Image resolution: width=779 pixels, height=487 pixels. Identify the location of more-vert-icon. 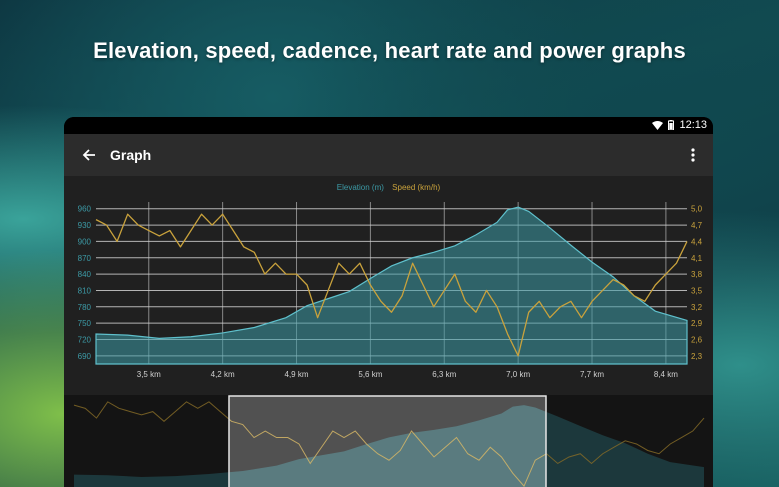
(693, 155).